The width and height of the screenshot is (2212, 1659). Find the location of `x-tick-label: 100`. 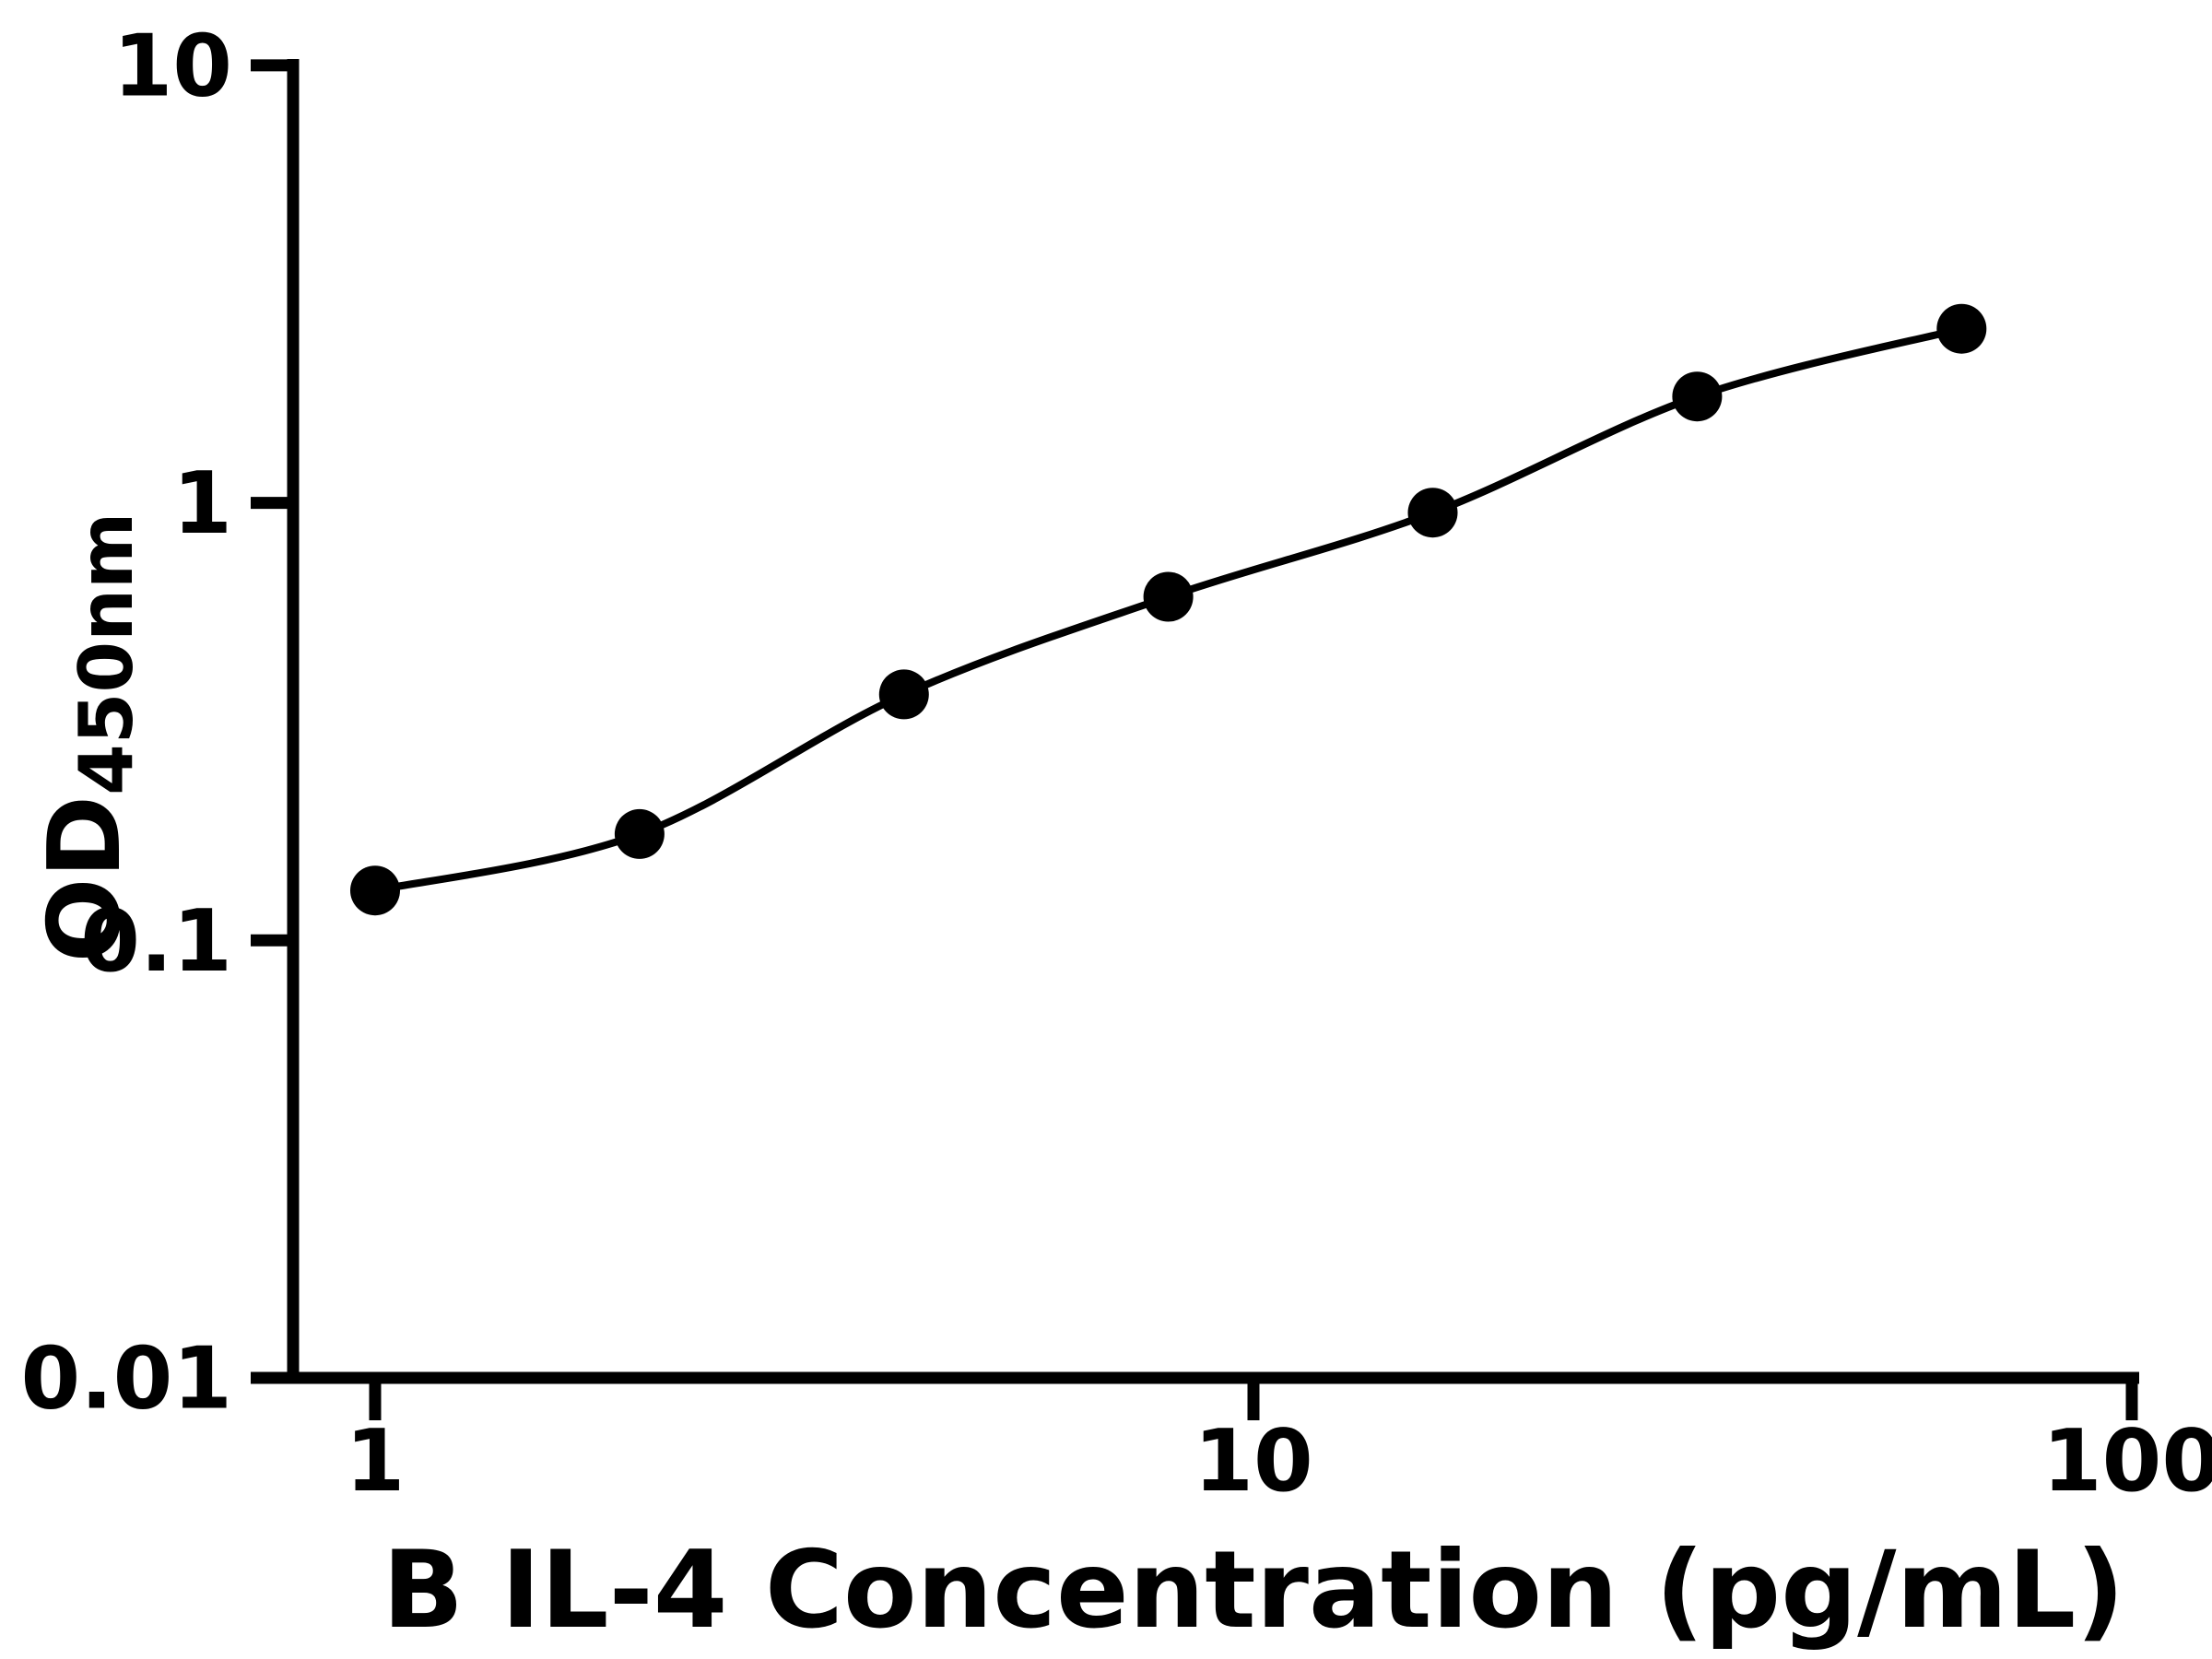

x-tick-label: 100 is located at coordinates (2127, 1461).